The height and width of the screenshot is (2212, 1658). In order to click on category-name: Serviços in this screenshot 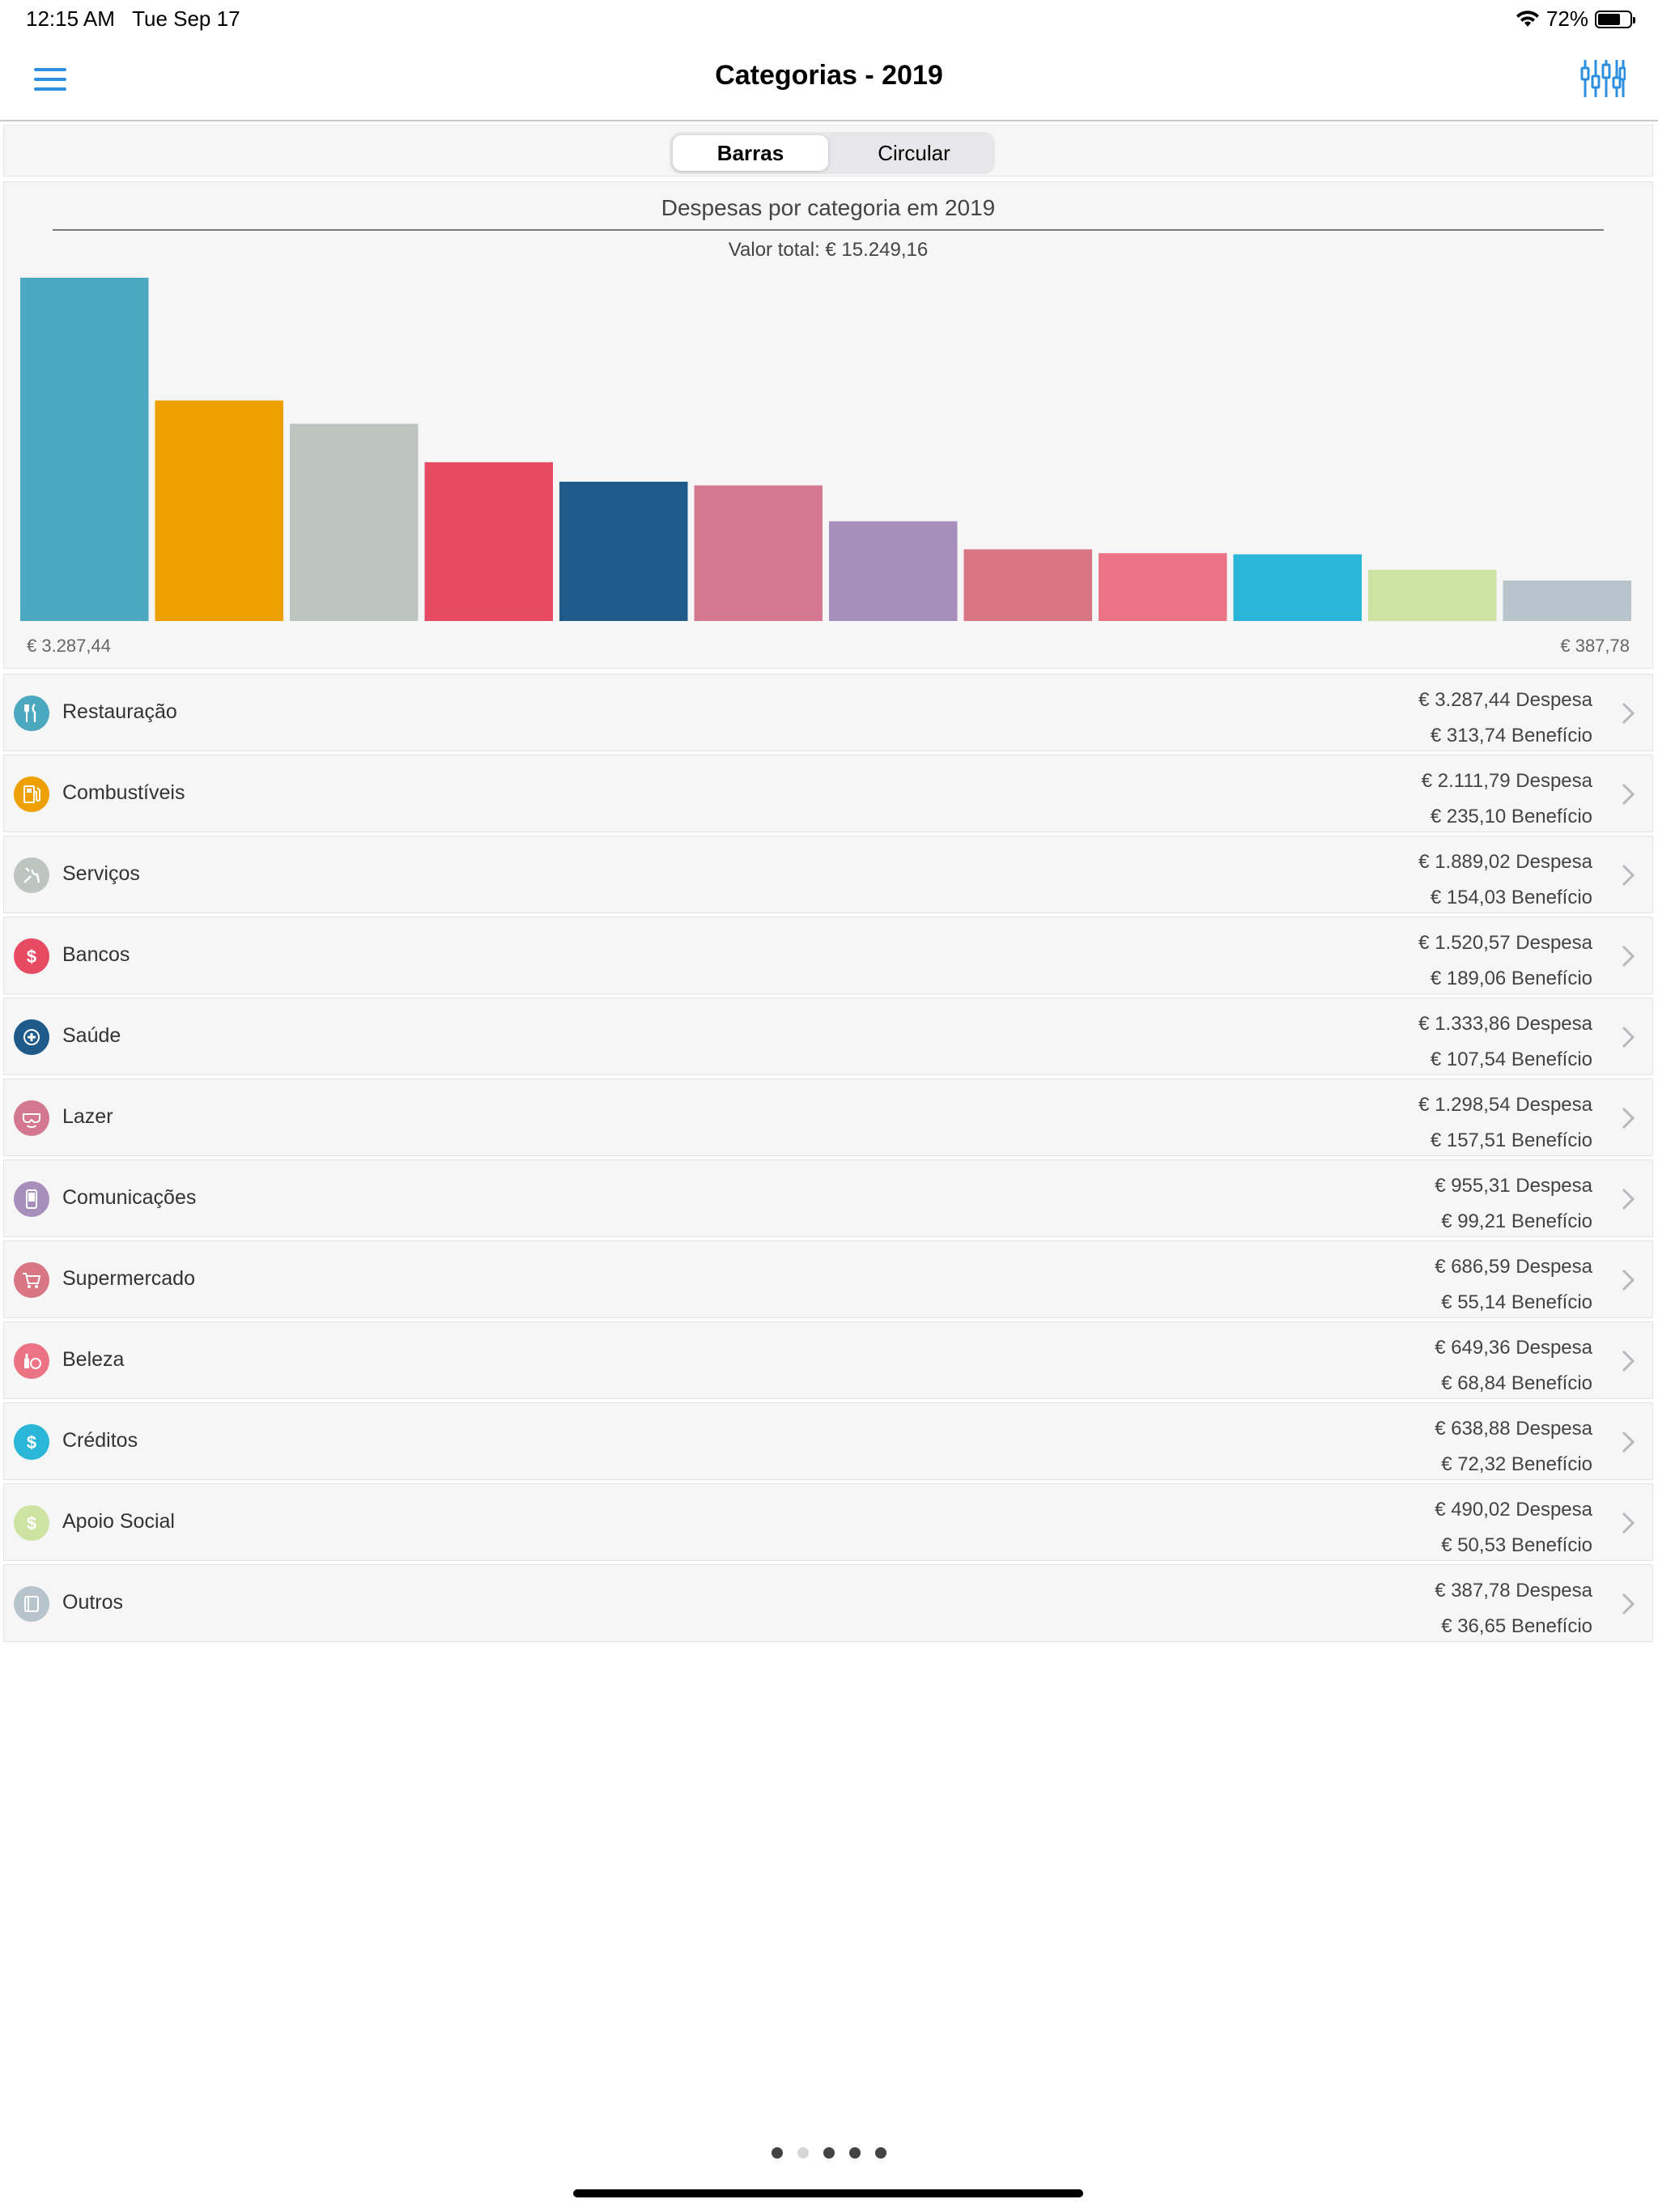, I will do `click(101, 874)`.